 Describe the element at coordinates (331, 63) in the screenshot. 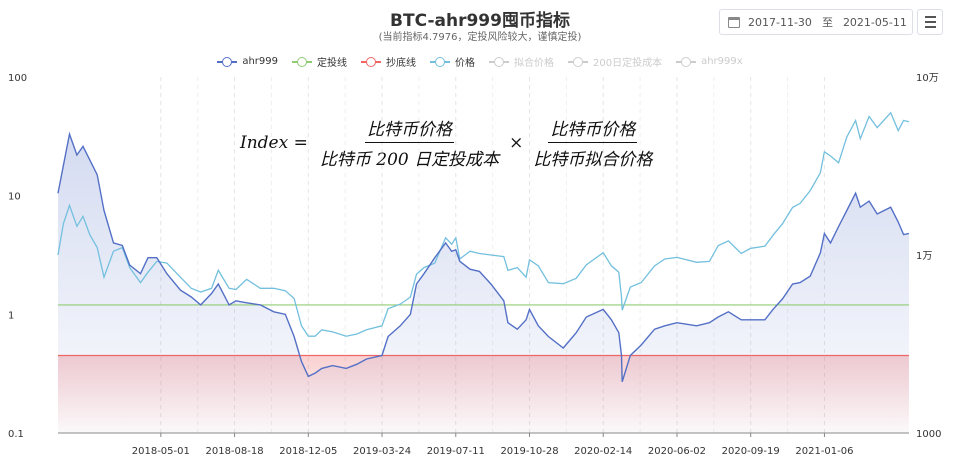

I see `legend-label: 定投线` at that location.